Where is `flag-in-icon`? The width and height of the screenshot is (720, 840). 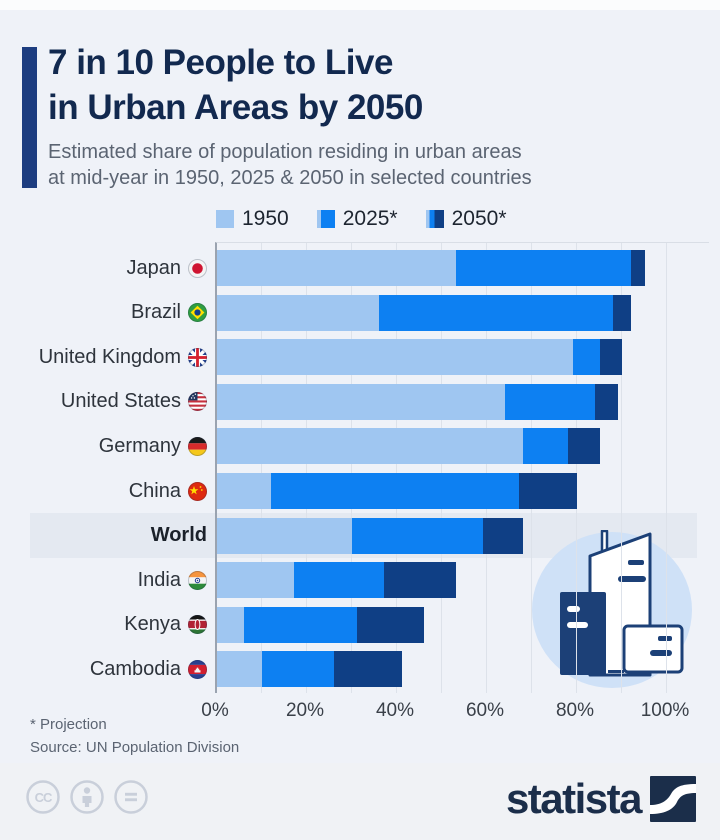
flag-in-icon is located at coordinates (197, 580).